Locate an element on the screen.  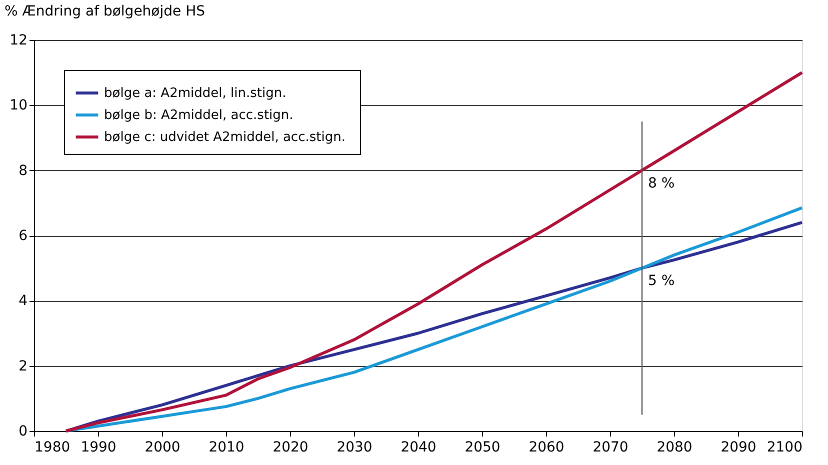
legend-label: bølge b: A2middel, acc.stign. is located at coordinates (199, 115).